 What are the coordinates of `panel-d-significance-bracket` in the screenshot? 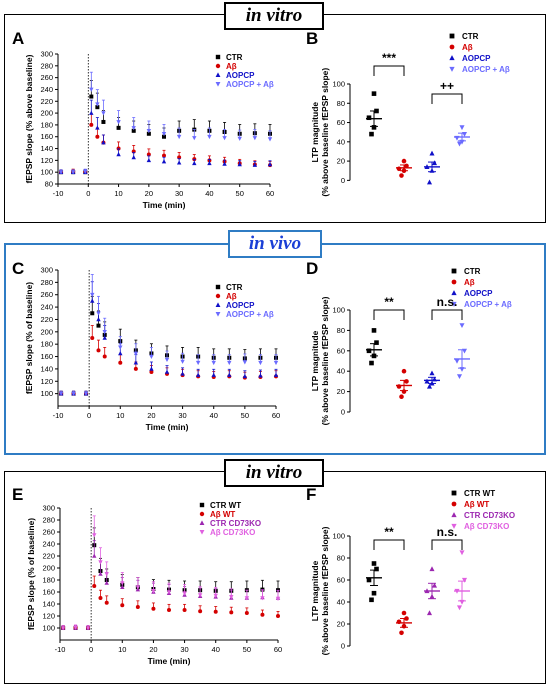 It's located at (447, 314).